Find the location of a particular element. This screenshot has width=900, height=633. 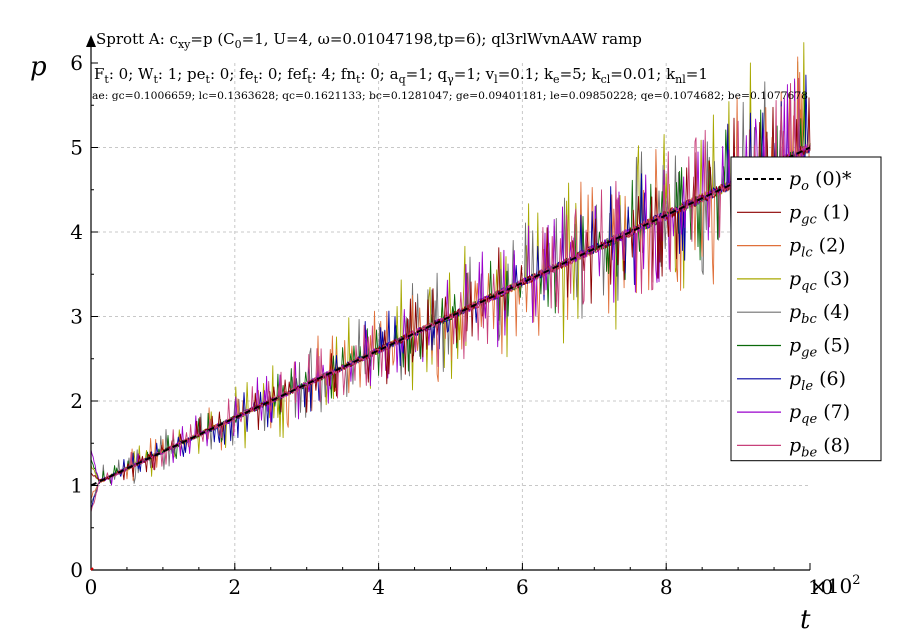

legend-box is located at coordinates (806, 309).